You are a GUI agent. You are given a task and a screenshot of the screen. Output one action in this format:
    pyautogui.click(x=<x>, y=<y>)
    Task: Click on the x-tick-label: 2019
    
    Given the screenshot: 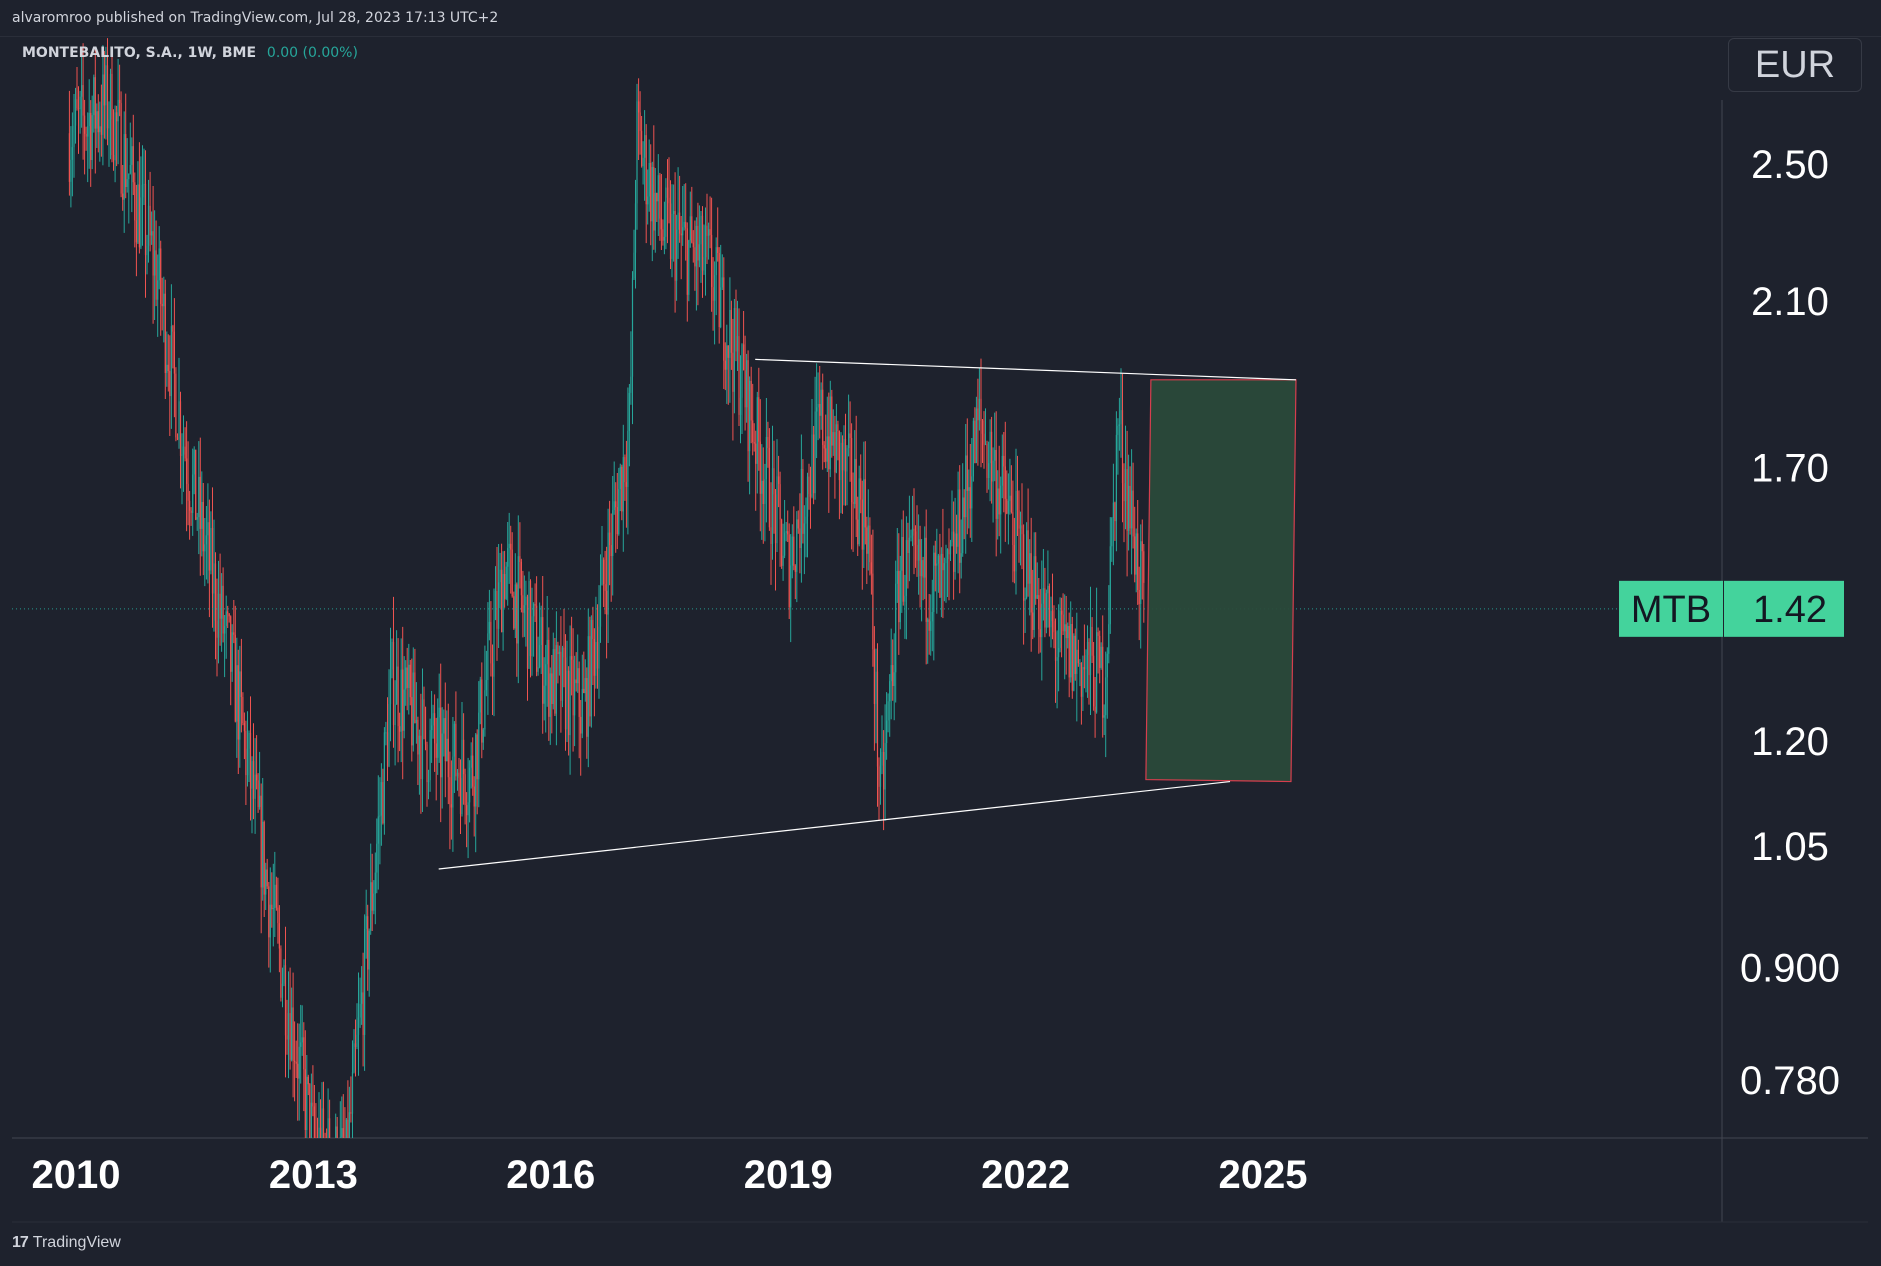 What is the action you would take?
    pyautogui.click(x=788, y=1175)
    